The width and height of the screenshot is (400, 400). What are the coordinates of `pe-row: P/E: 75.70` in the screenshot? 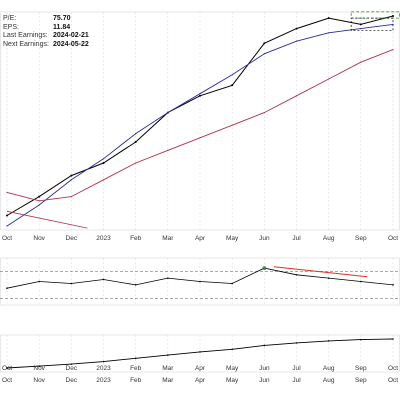 It's located at (46, 19).